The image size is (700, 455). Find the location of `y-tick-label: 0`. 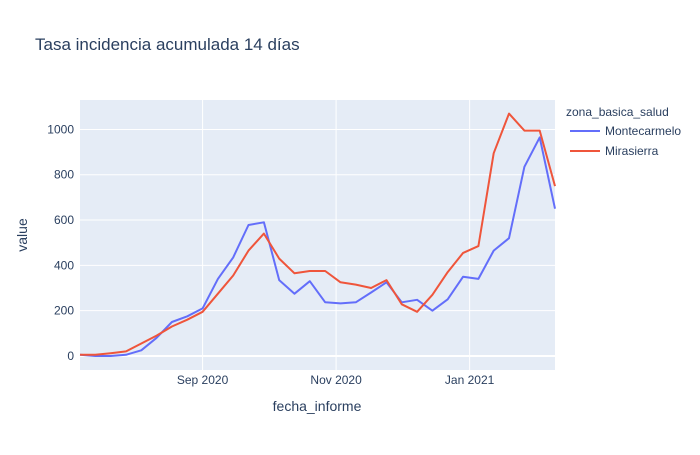

y-tick-label: 0 is located at coordinates (70, 356).